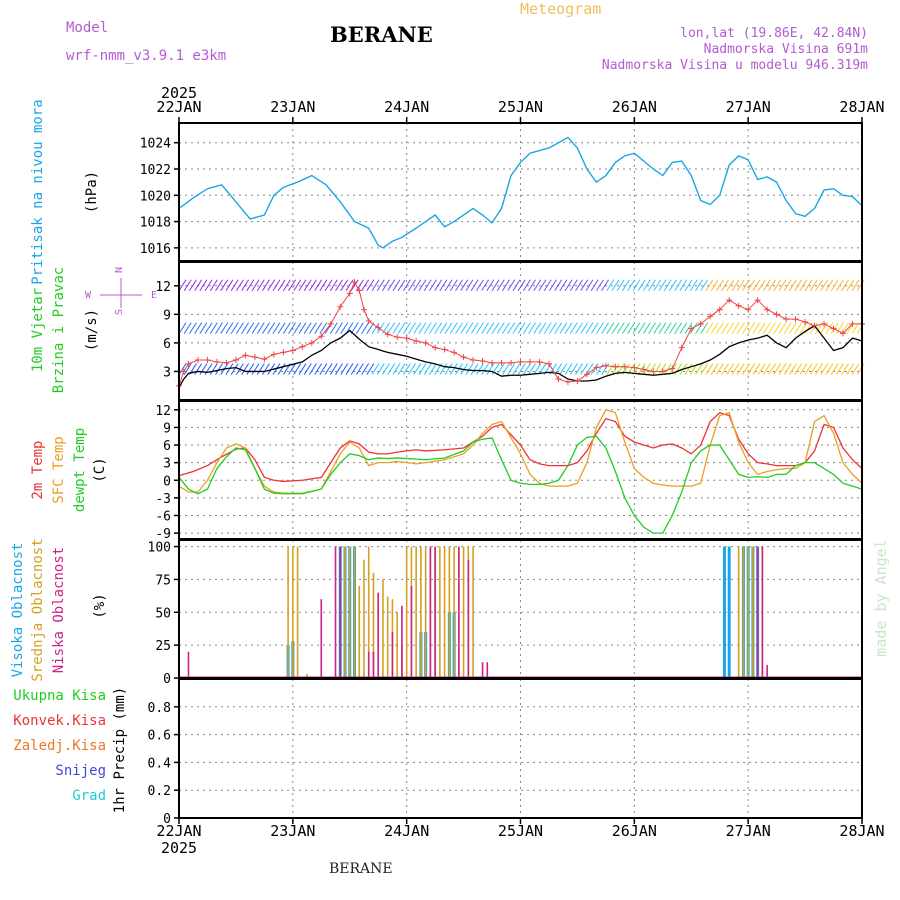  What do you see at coordinates (520, 447) in the screenshot?
I see `series-line-2m-temp` at bounding box center [520, 447].